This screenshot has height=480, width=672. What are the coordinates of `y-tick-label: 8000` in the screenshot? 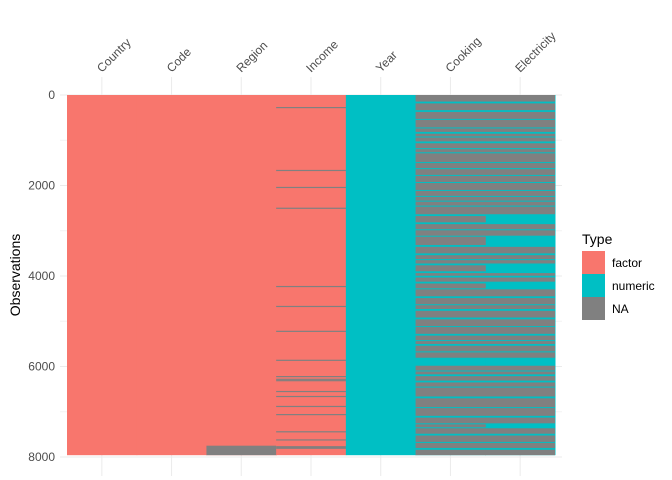 It's located at (41, 457).